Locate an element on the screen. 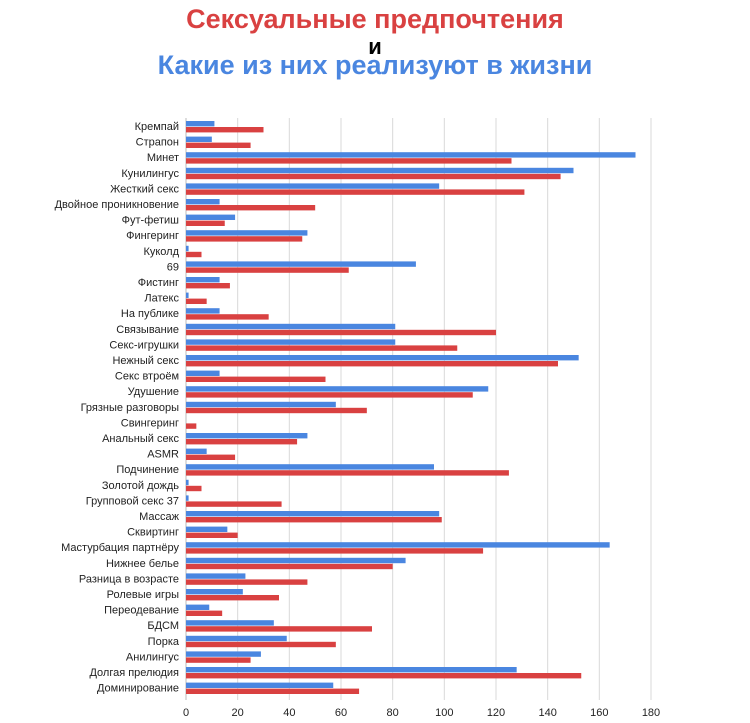 The height and width of the screenshot is (723, 750). category-label: Массаж is located at coordinates (159, 517).